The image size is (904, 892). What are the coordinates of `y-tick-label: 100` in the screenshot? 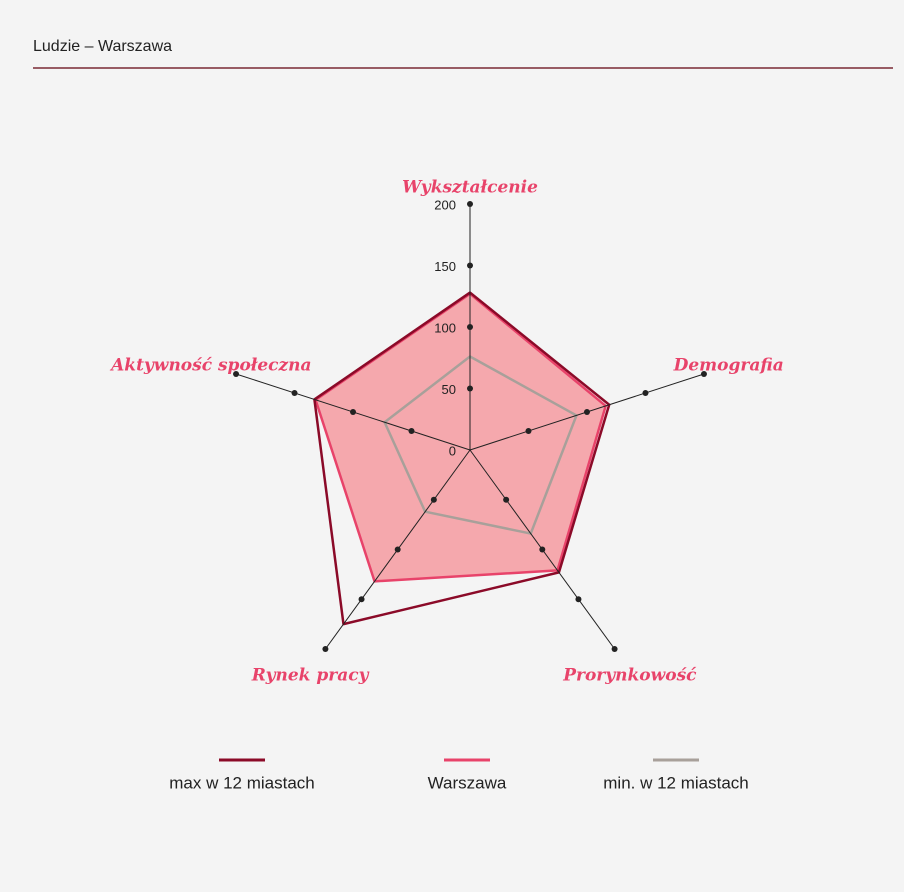 It's located at (445, 327).